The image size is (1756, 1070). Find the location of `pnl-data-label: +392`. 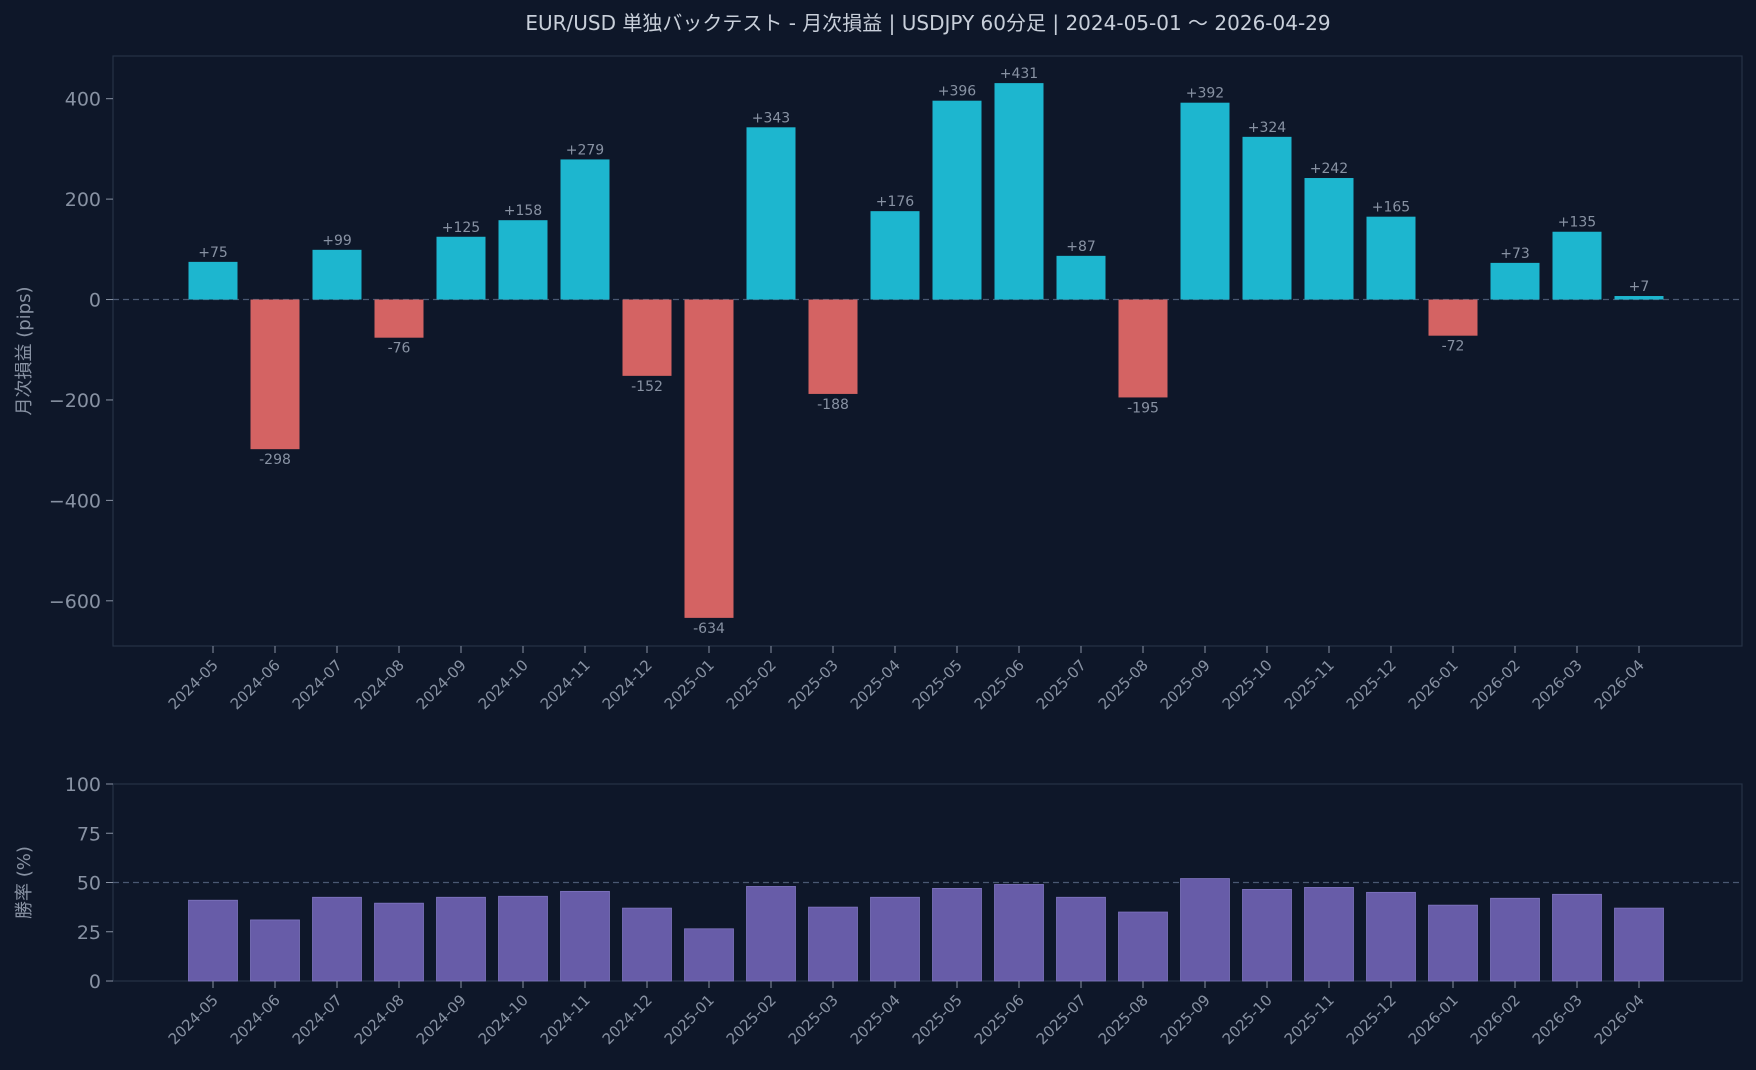

pnl-data-label: +392 is located at coordinates (1205, 94).